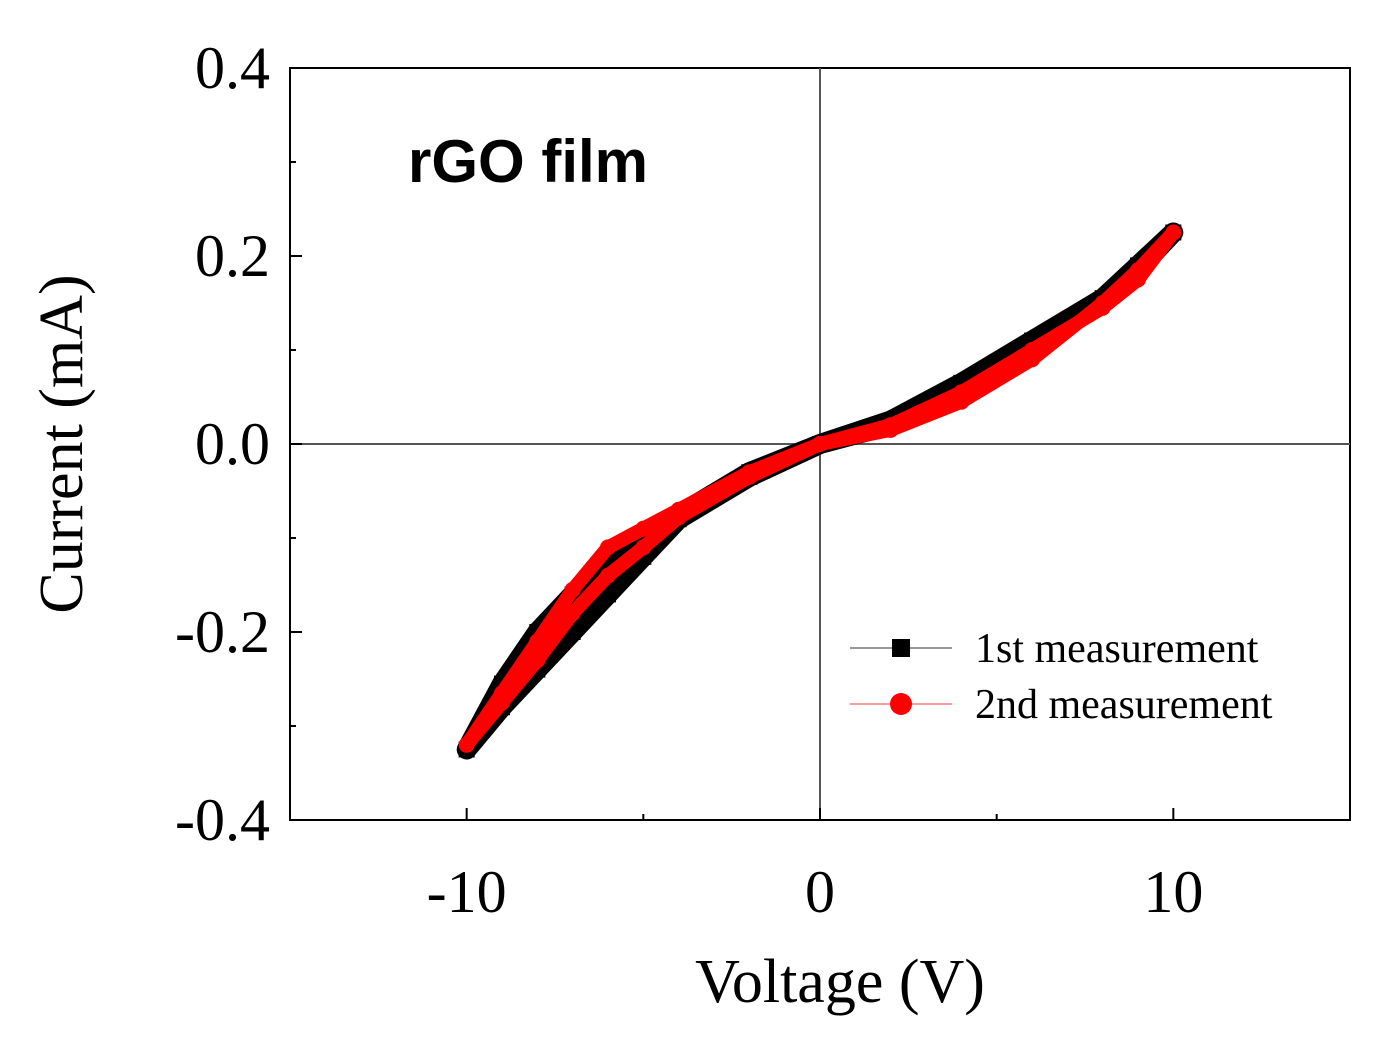 The image size is (1396, 1044). Describe the element at coordinates (1117, 649) in the screenshot. I see `legend-label-1st: 1st measurement` at that location.